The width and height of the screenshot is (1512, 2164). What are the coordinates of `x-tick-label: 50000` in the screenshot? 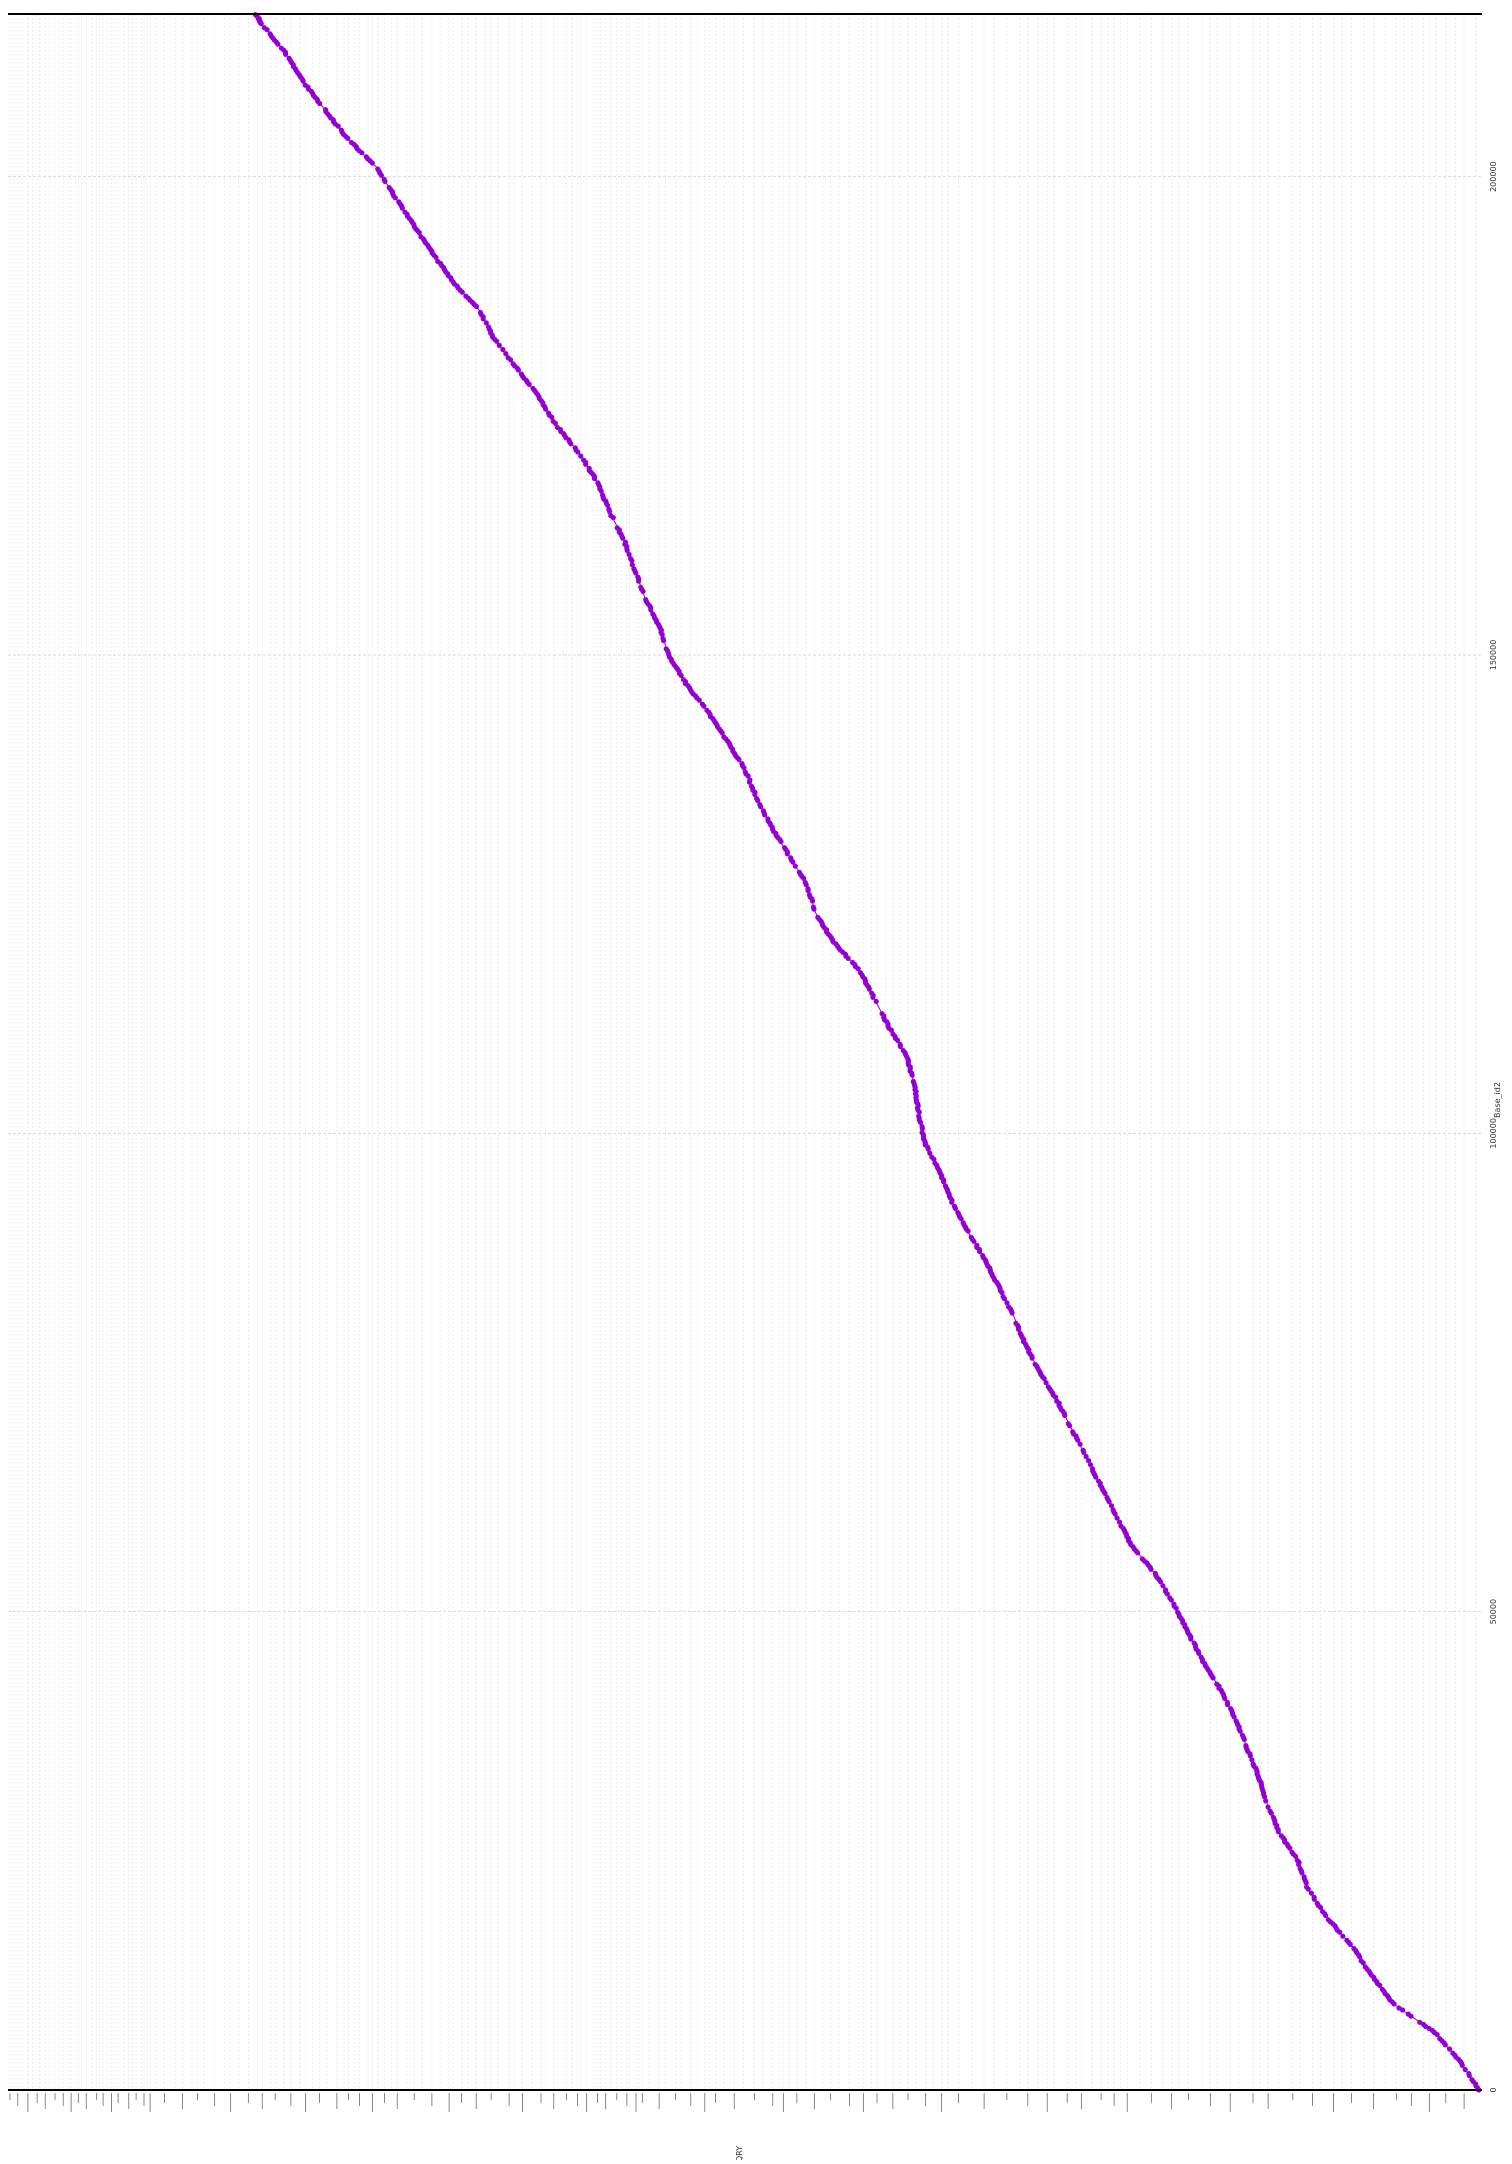 It's located at (1493, 1611).